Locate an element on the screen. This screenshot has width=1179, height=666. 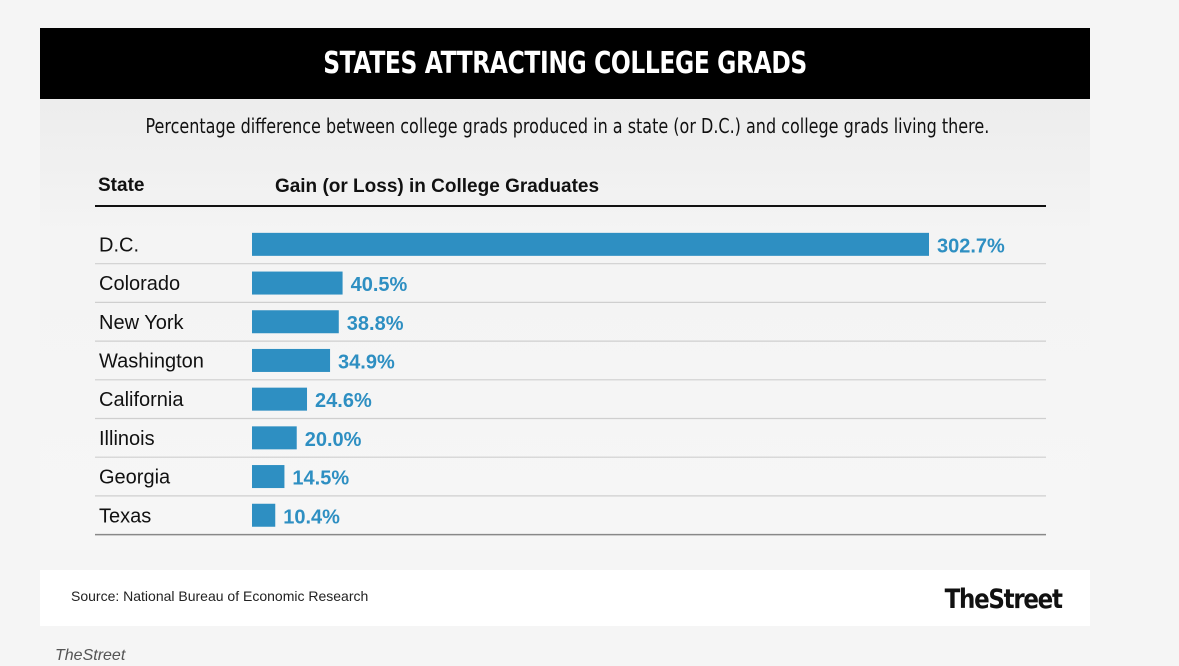
image-caption: TheStreet is located at coordinates (90, 655).